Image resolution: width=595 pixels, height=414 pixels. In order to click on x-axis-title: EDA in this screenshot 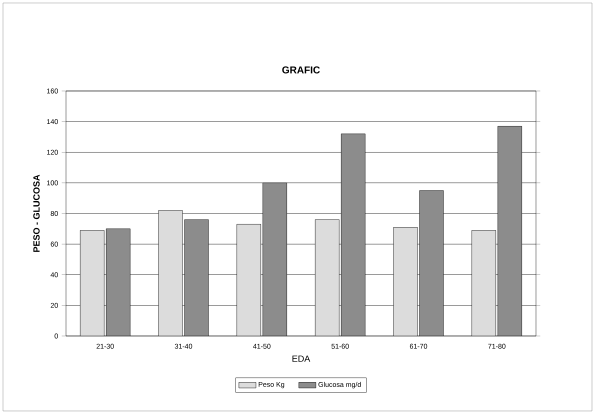, I will do `click(301, 359)`.